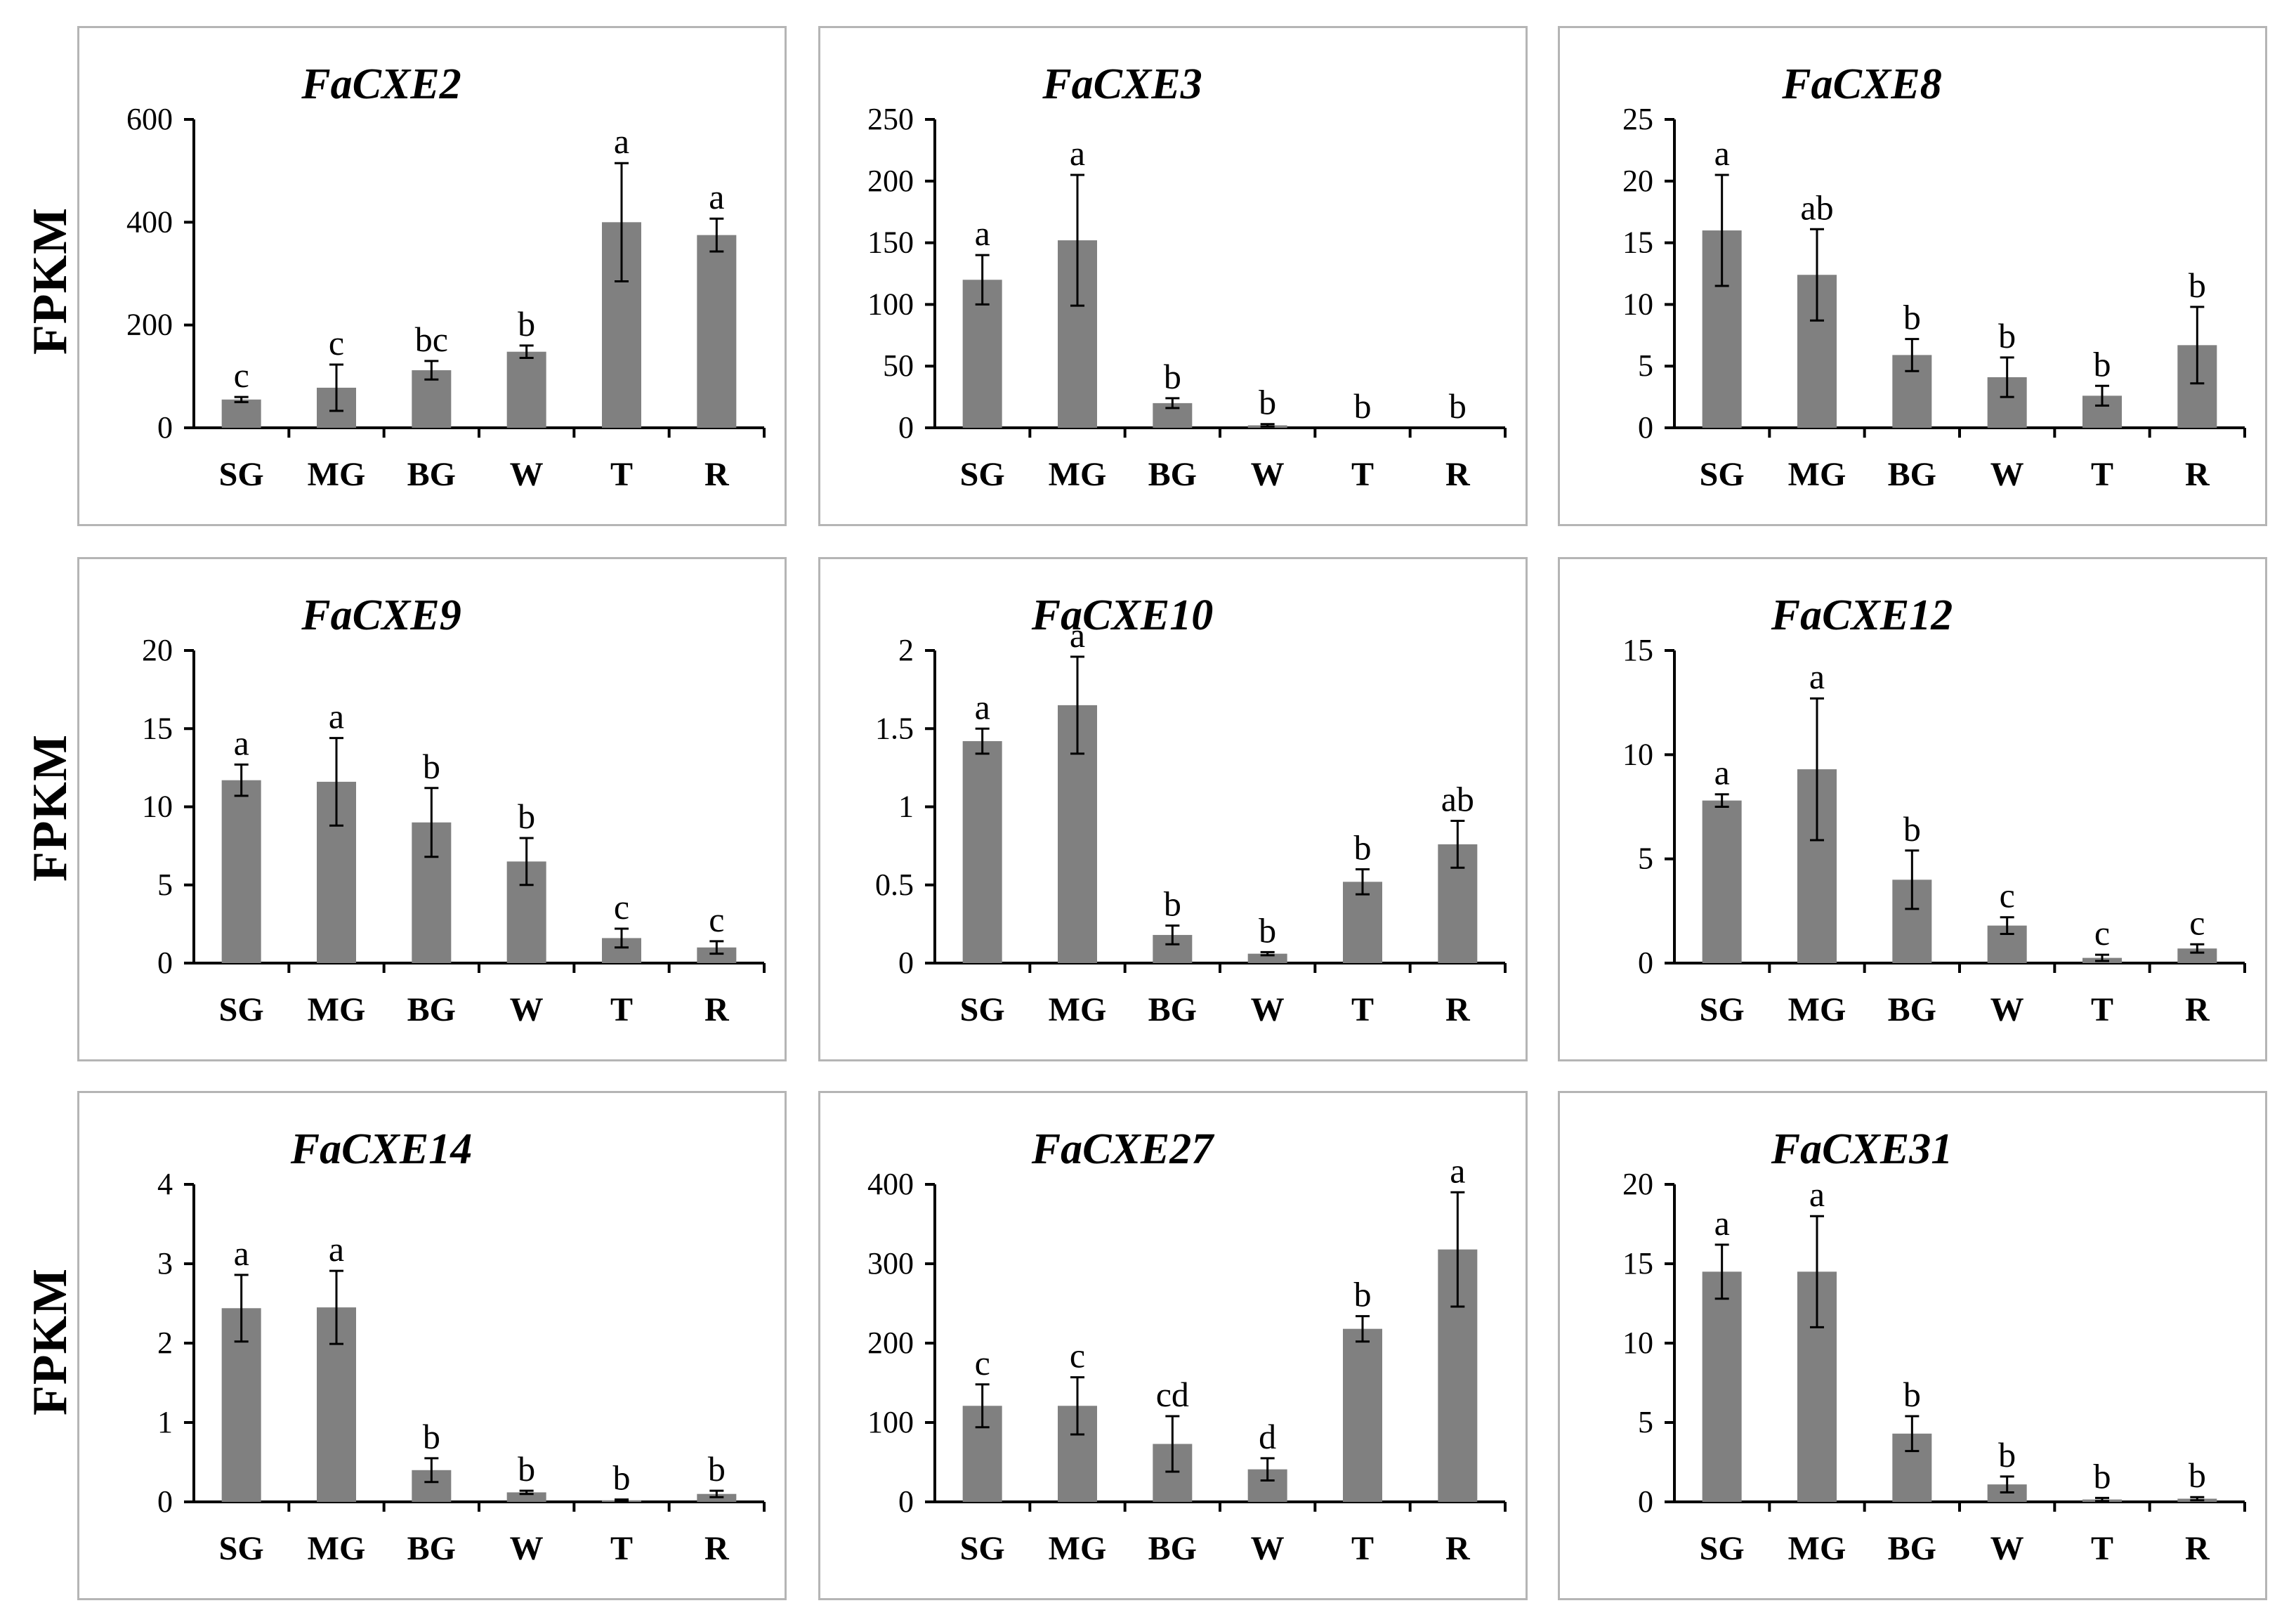 Image resolution: width=2296 pixels, height=1622 pixels. What do you see at coordinates (1645, 1422) in the screenshot?
I see `facxe31-ytick-label: 5` at bounding box center [1645, 1422].